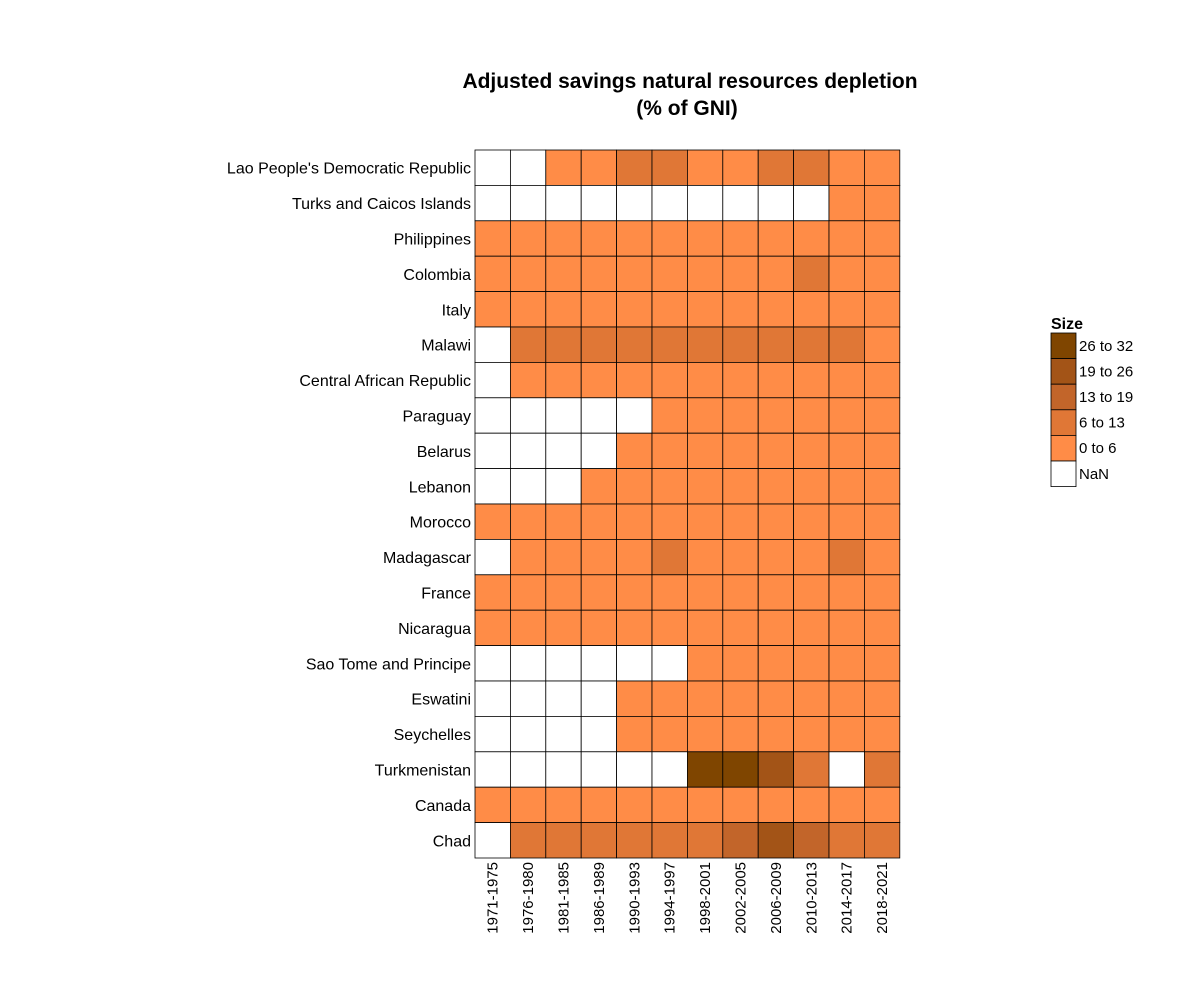 This screenshot has height=1000, width=1200. I want to click on row-label-turks-and-caicos-islands: Turks and Caicos Islands, so click(381, 204).